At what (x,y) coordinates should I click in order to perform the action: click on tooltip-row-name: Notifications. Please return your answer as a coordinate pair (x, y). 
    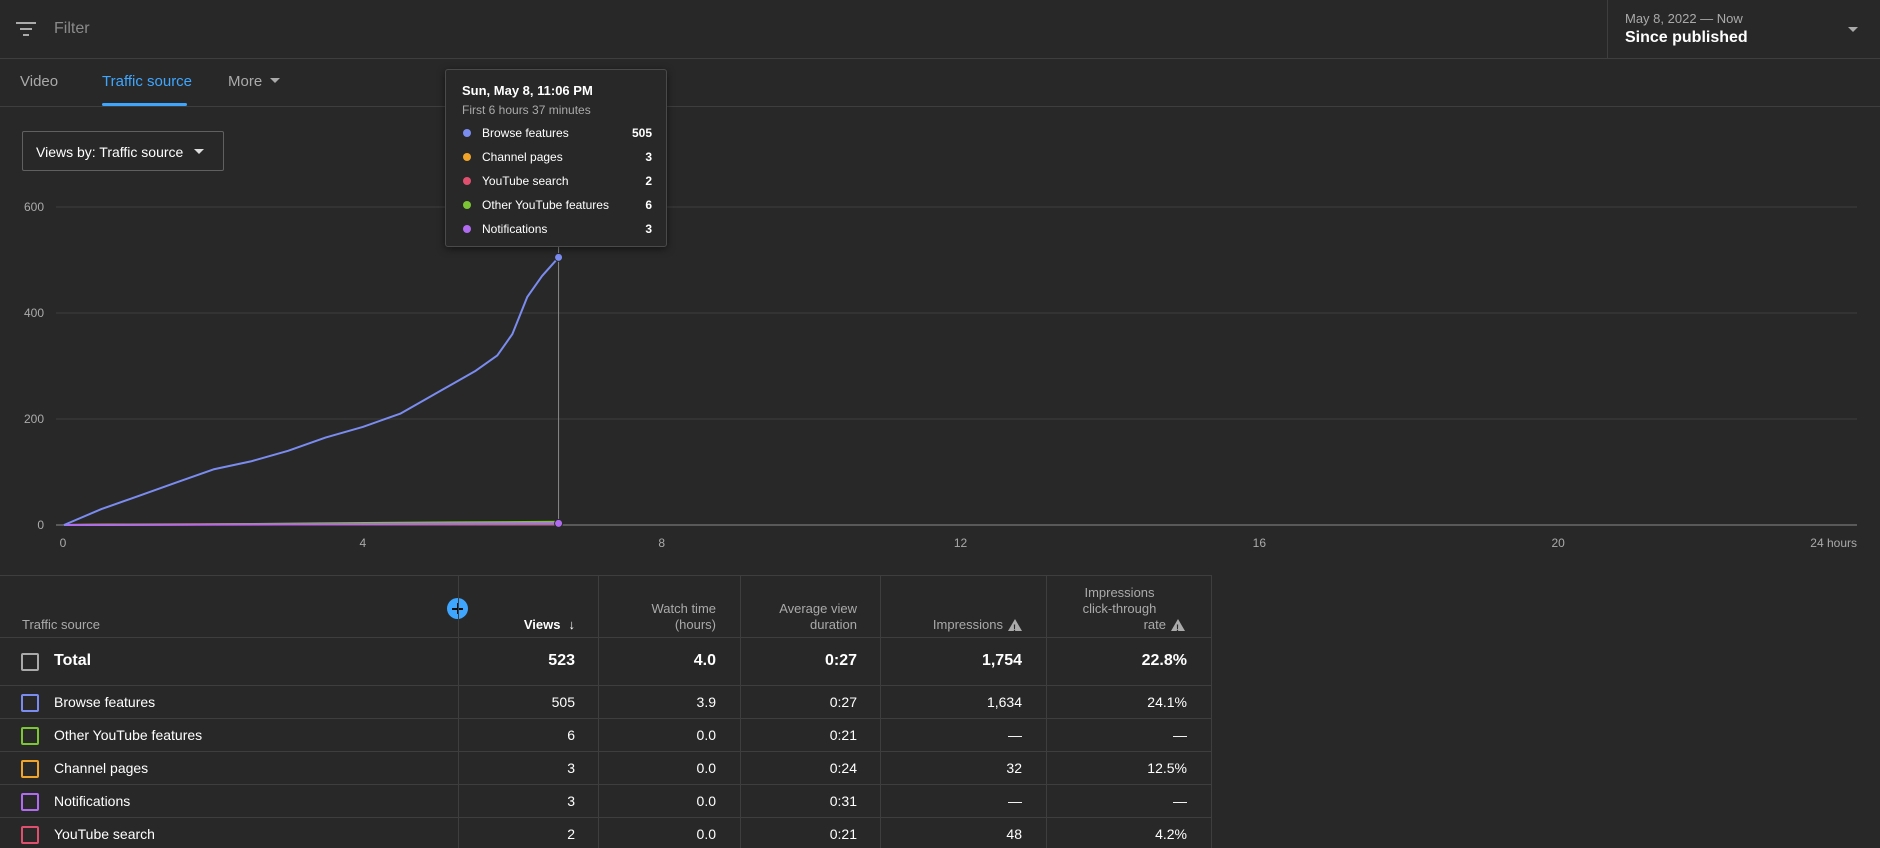
    Looking at the image, I should click on (515, 229).